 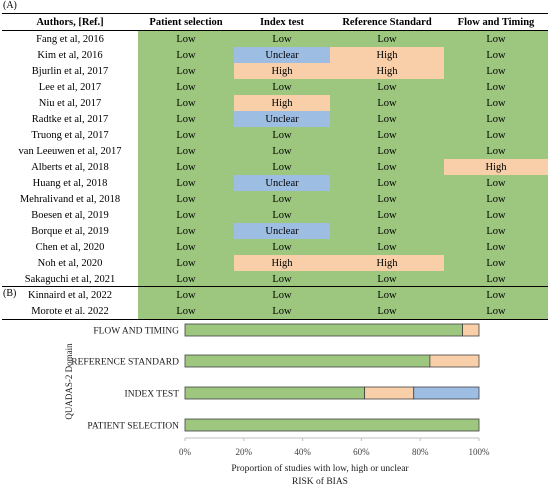 I want to click on table-row: Chen et al, 2020 Low Low Low Low, so click(x=275, y=247).